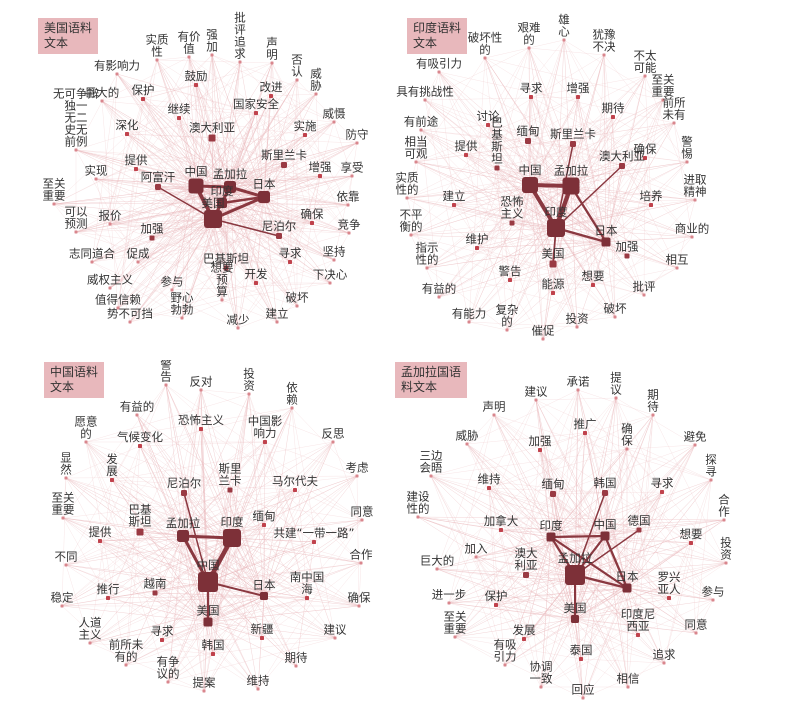  What do you see at coordinates (168, 668) in the screenshot?
I see `node-label: 有争议的` at bounding box center [168, 668].